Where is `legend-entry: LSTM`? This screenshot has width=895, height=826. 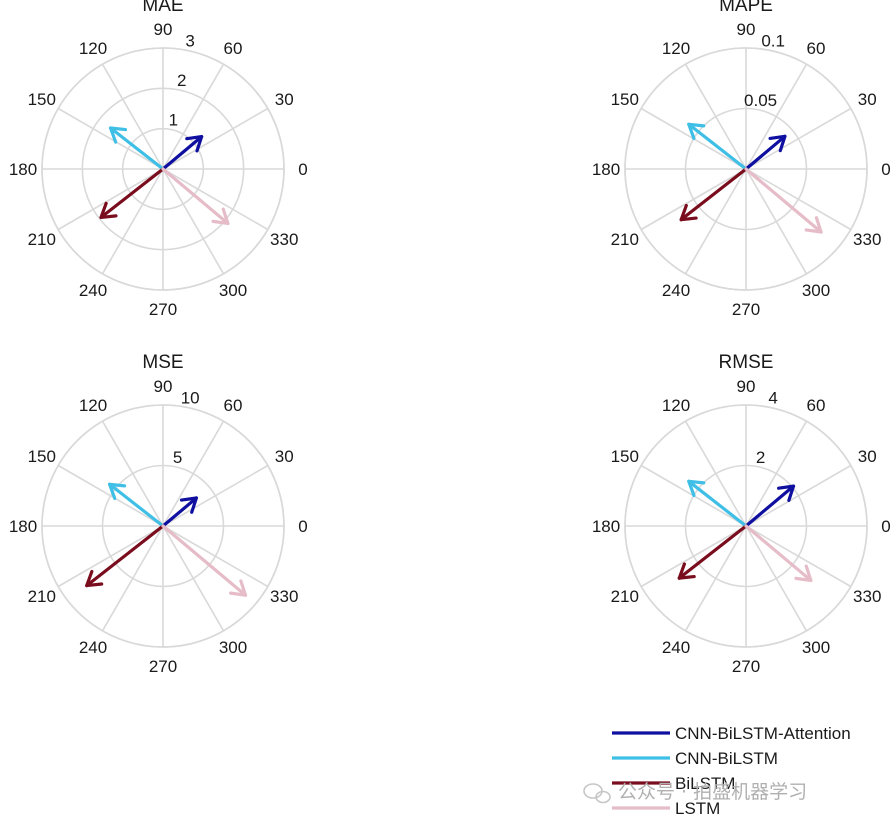
legend-entry: LSTM is located at coordinates (666, 808).